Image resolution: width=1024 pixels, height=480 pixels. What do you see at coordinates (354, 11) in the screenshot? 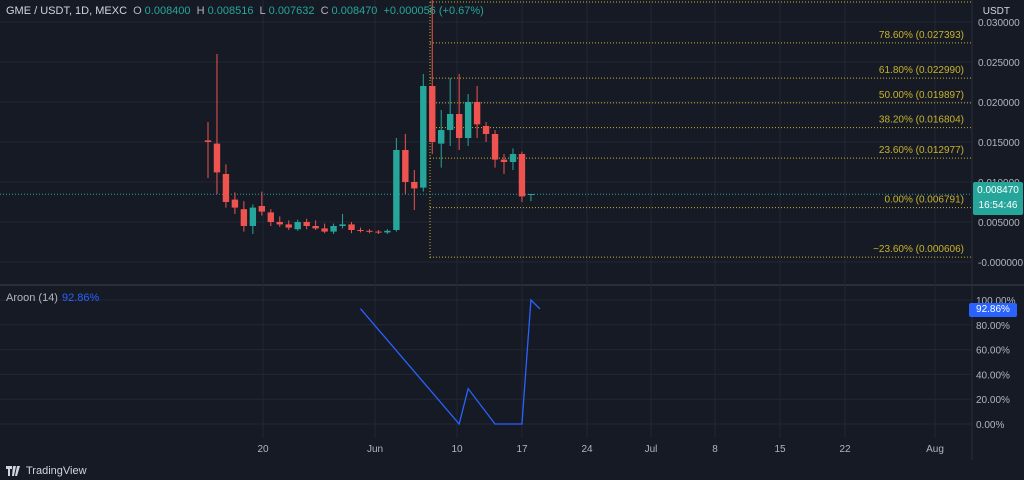
I see `close-value: 0.008470` at bounding box center [354, 11].